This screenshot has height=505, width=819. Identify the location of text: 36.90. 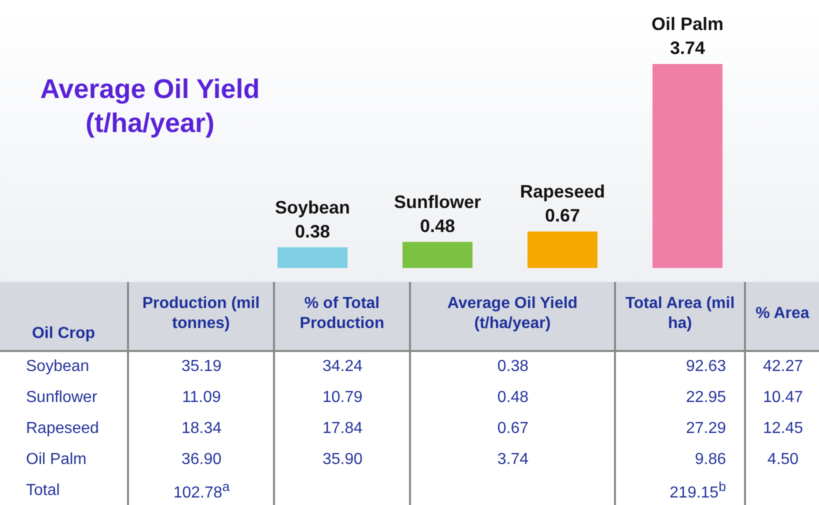
(201, 459).